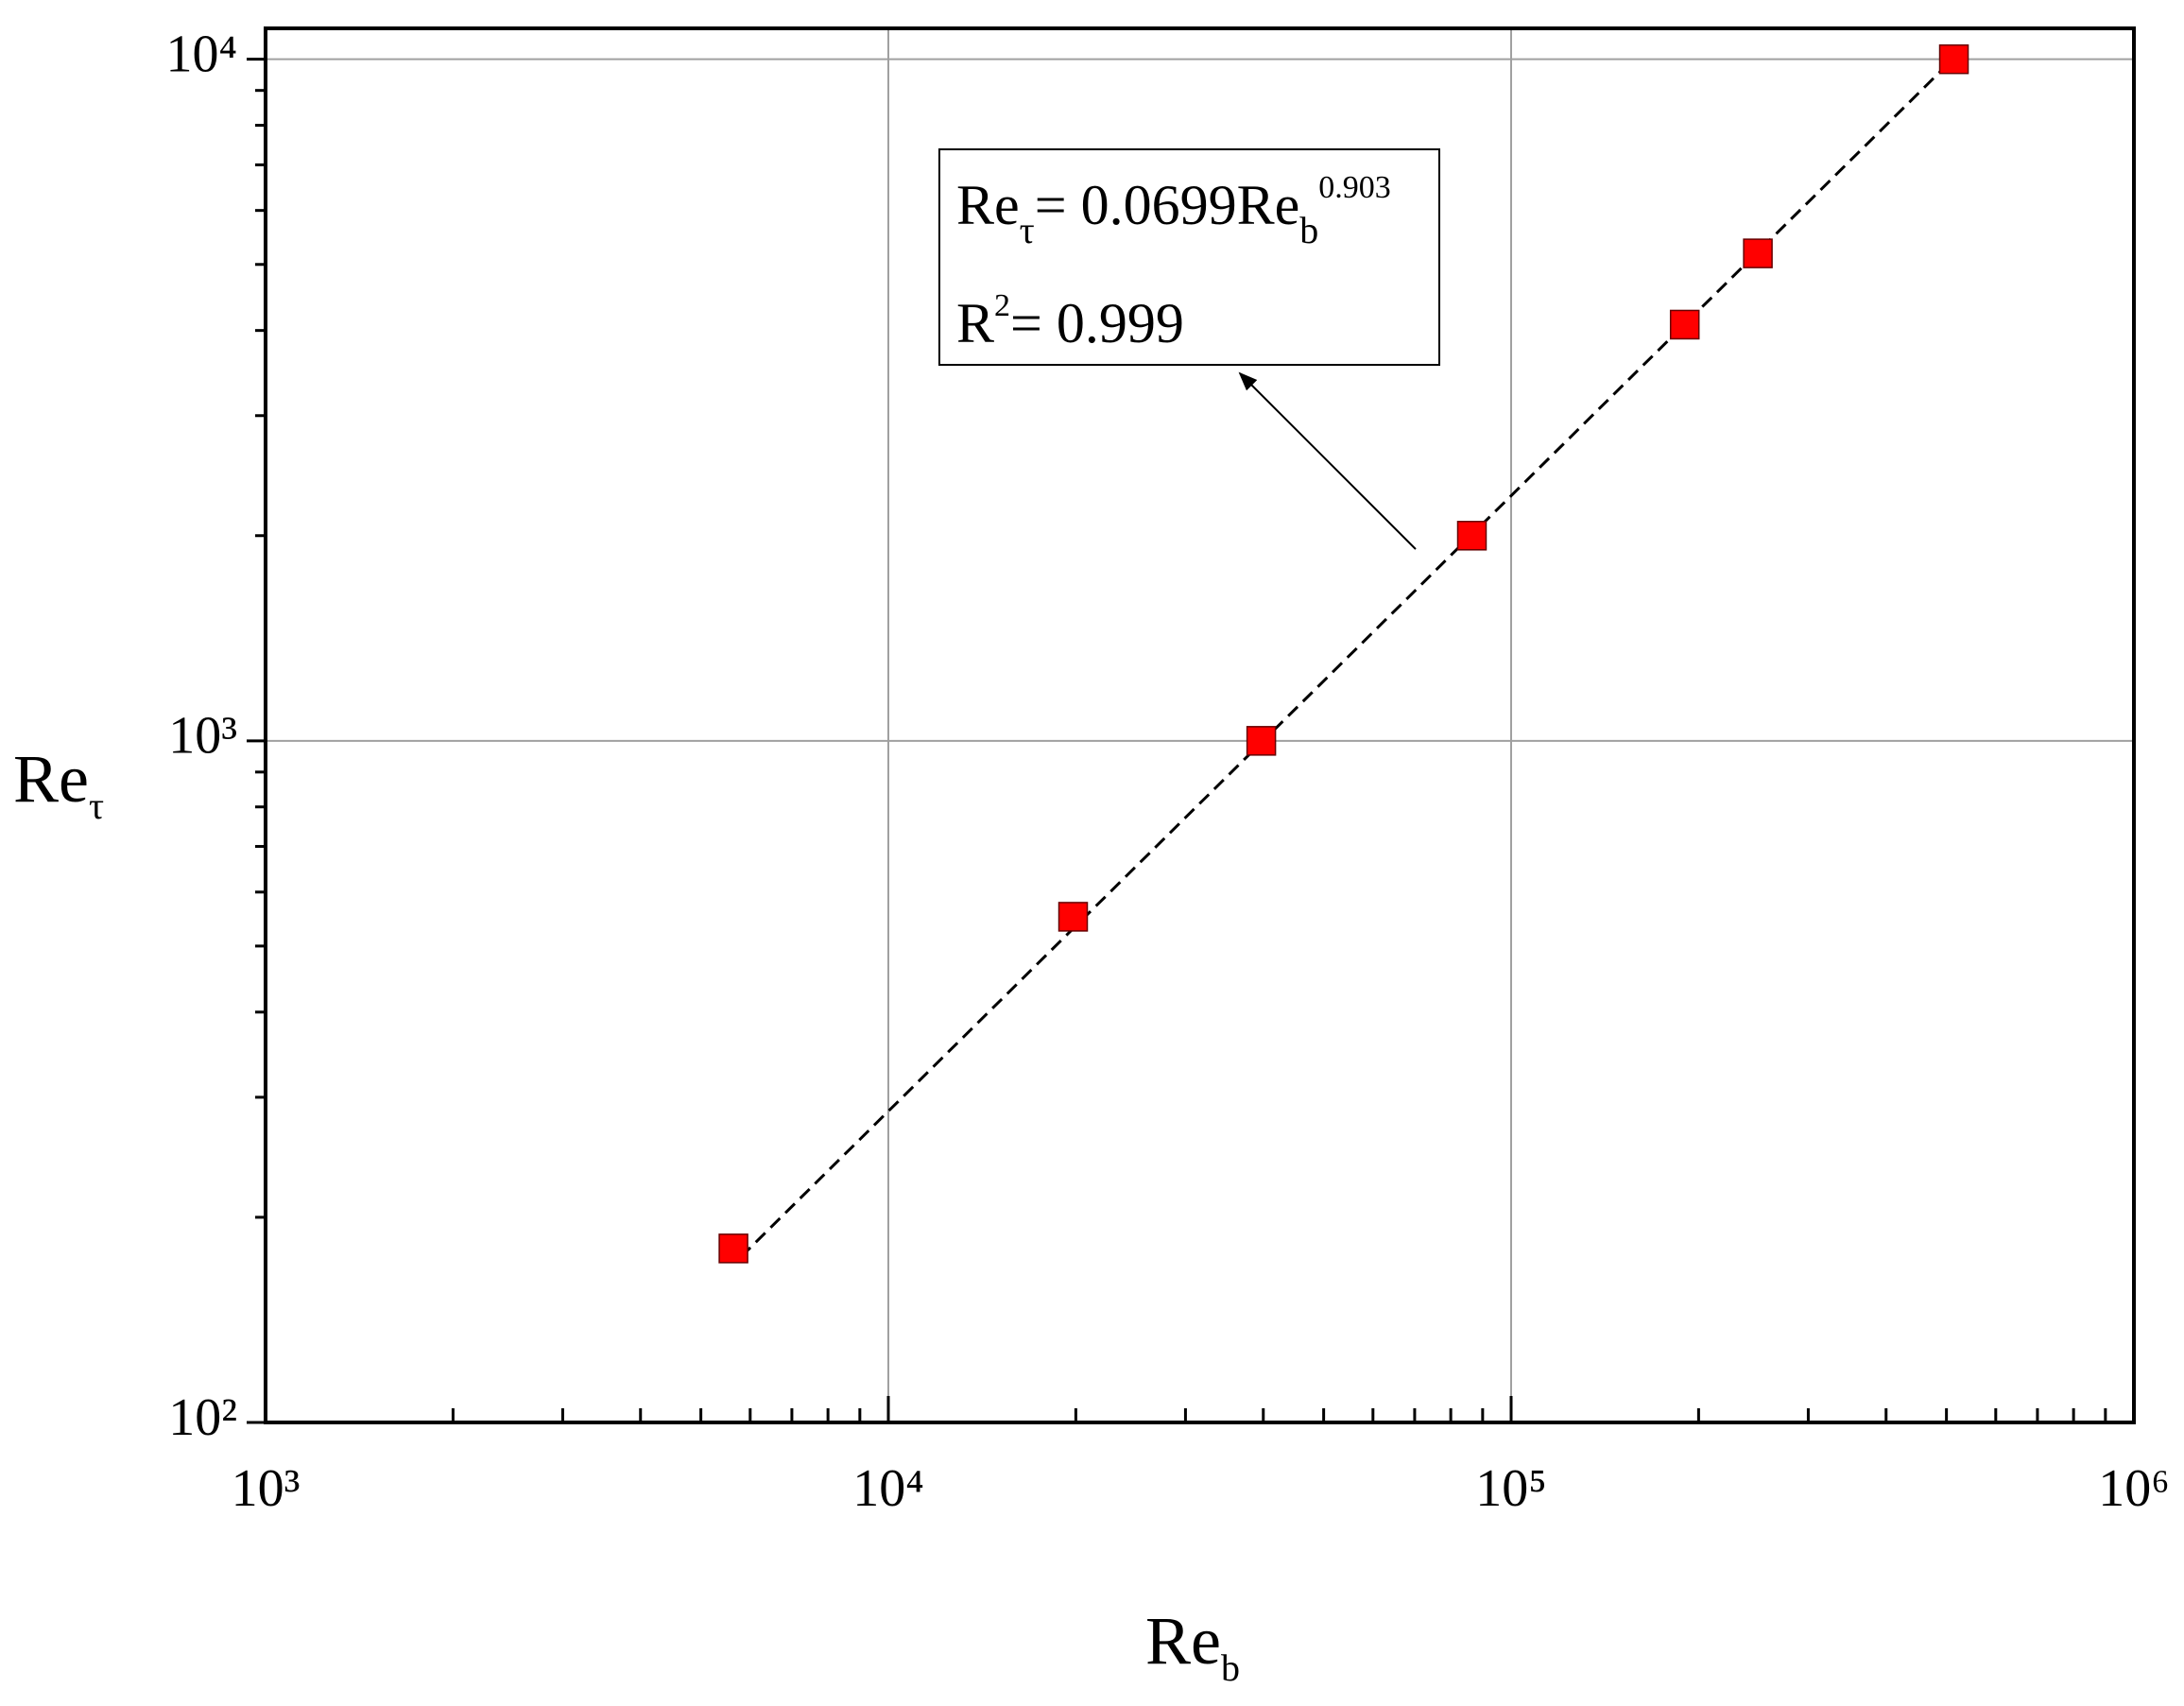  What do you see at coordinates (1167, 205) in the screenshot?
I see `annotation-part: = 0.0699Re` at bounding box center [1167, 205].